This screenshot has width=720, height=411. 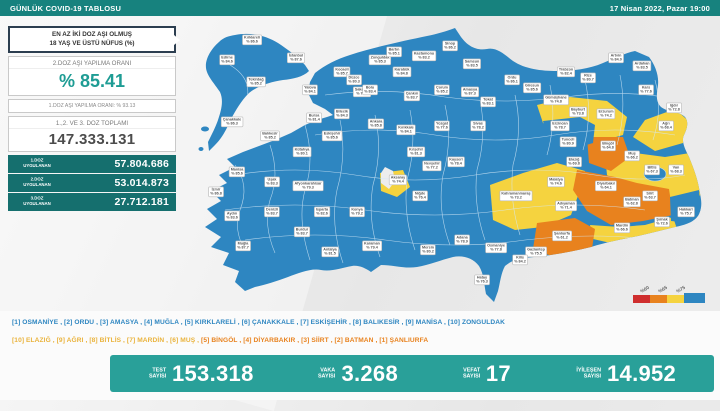 What do you see at coordinates (216, 192) in the screenshot?
I see `province-label-i̇zmir: İzmir% 86.8` at bounding box center [216, 192].